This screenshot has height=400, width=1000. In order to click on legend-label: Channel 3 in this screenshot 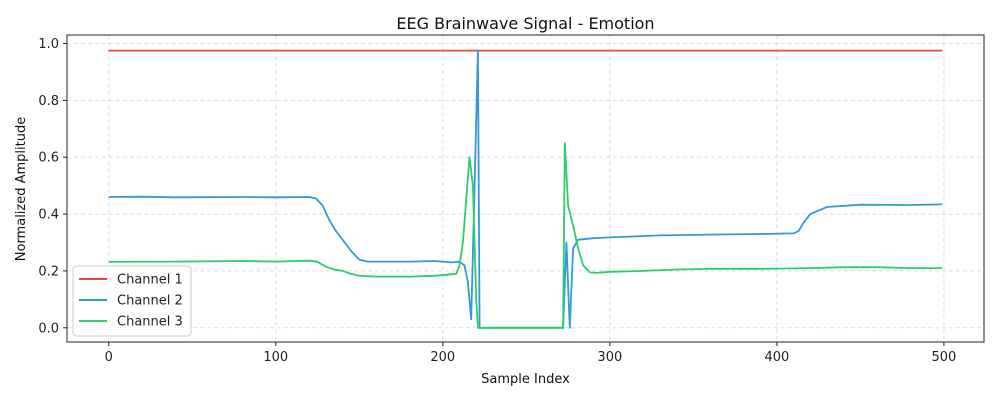, I will do `click(150, 322)`.